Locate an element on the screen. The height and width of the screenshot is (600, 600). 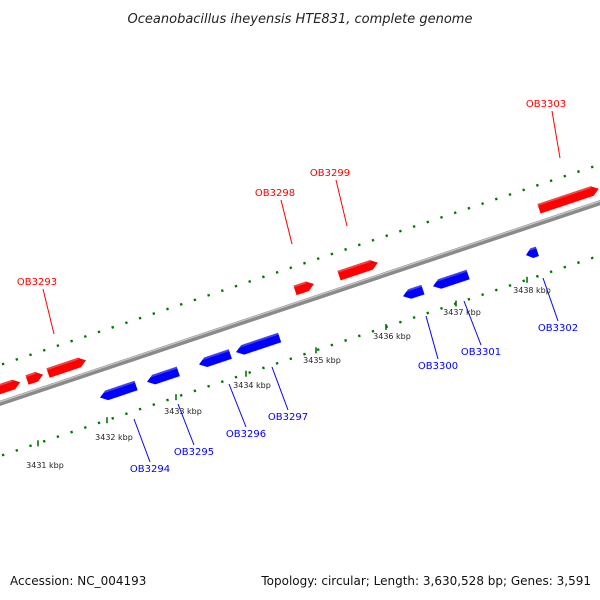
reverse-gene-label: OB3300 is located at coordinates (438, 366).